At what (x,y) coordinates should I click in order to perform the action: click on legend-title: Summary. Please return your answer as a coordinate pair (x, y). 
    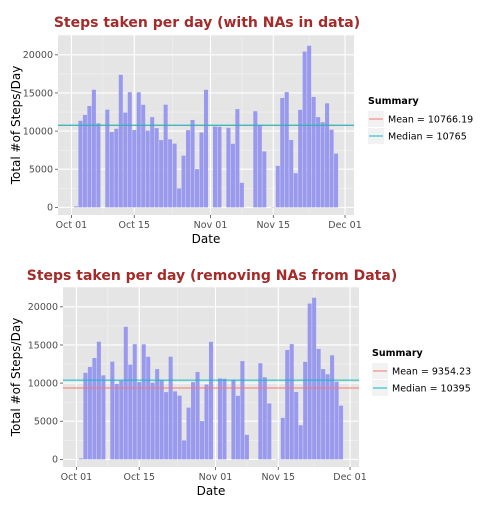
    Looking at the image, I should click on (397, 353).